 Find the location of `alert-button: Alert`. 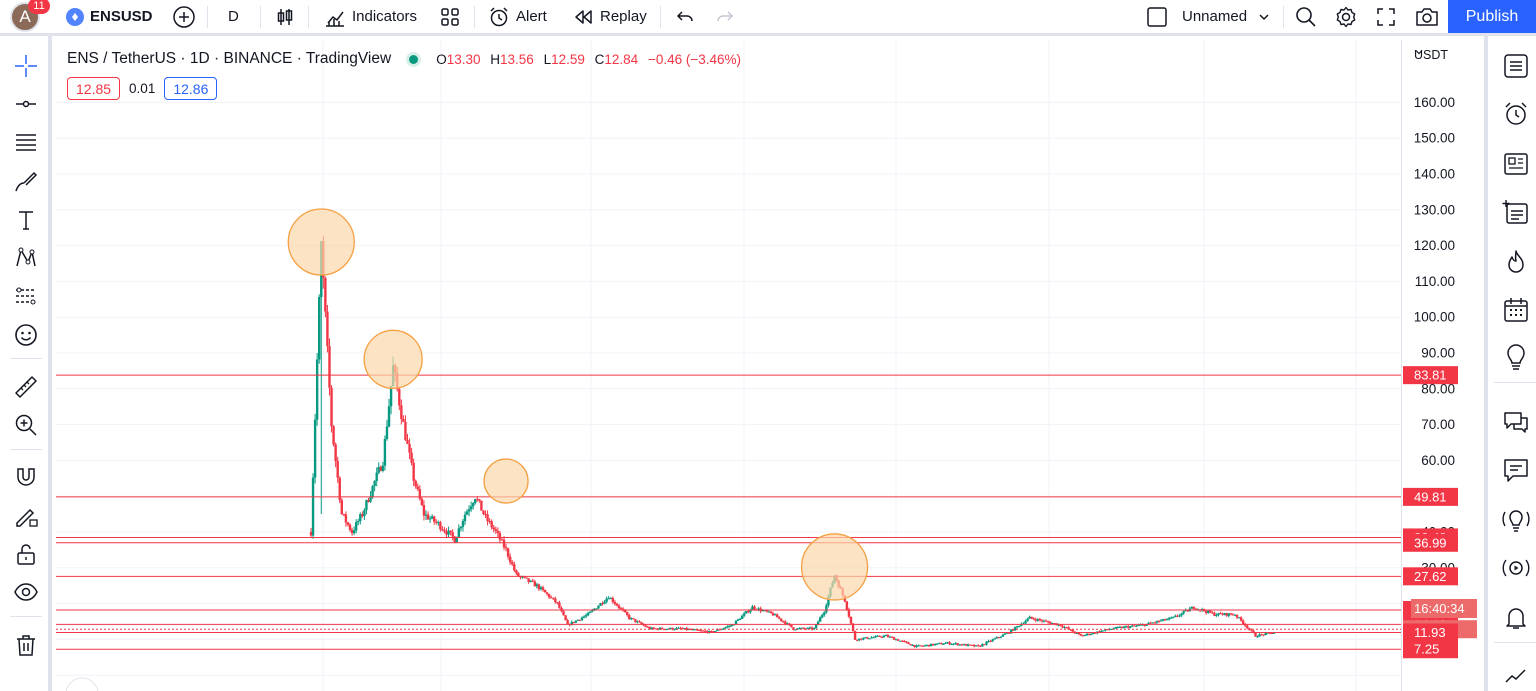

alert-button: Alert is located at coordinates (517, 16).